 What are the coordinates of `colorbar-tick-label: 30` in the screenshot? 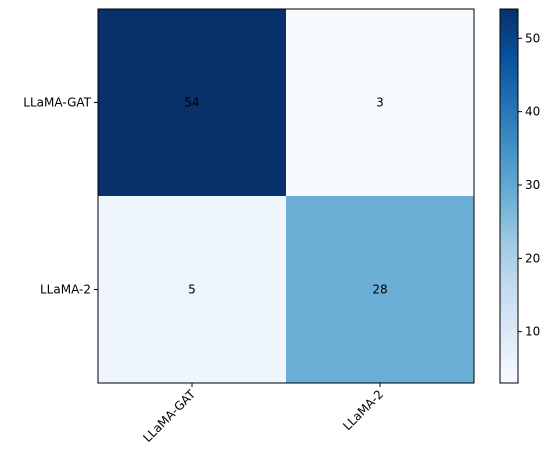 It's located at (532, 185).